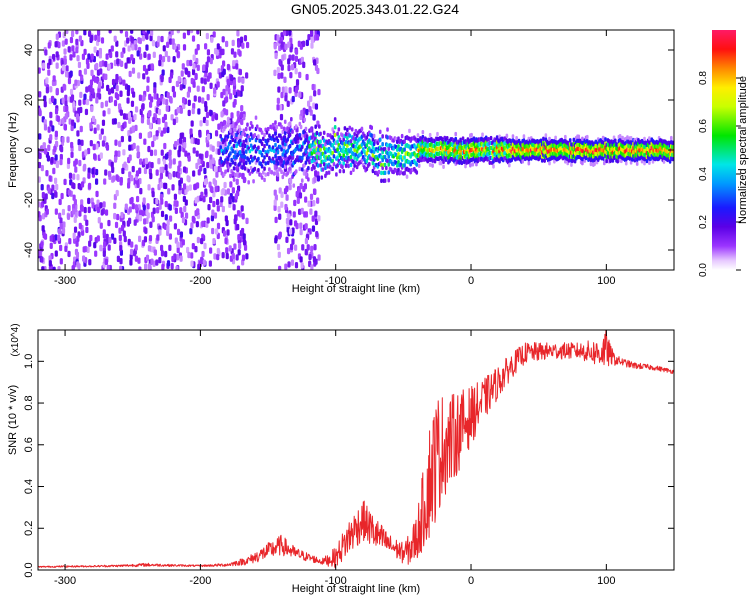 The width and height of the screenshot is (750, 600). Describe the element at coordinates (471, 581) in the screenshot. I see `snr-x-tick-label: 0` at that location.